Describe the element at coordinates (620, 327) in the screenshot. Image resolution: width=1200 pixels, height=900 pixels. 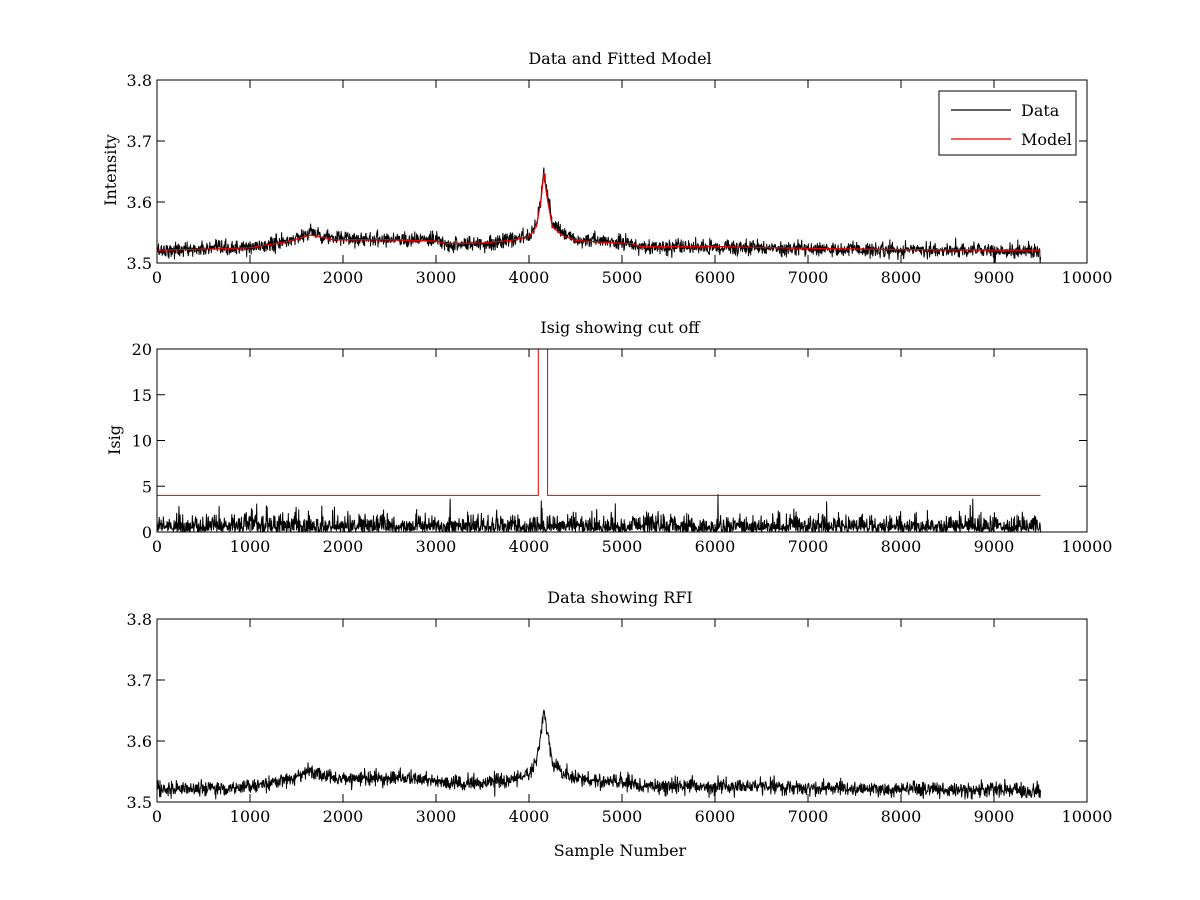
I see `chart-title: Isig showing cut off` at that location.